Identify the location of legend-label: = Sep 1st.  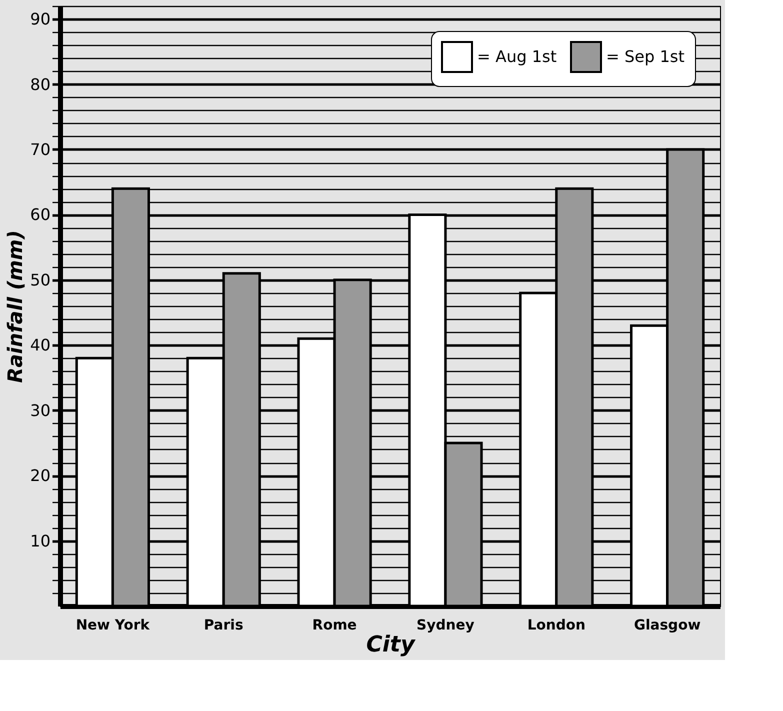
(645, 56).